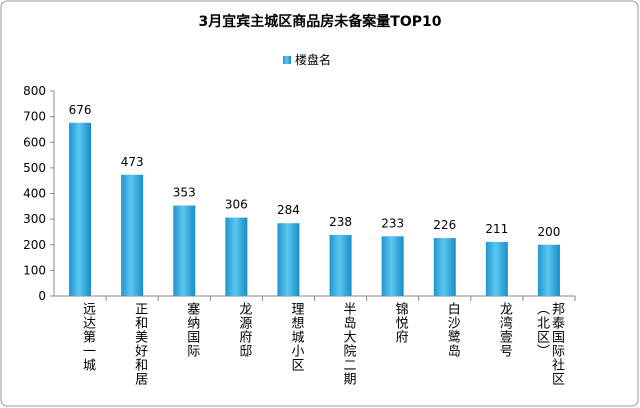 The height and width of the screenshot is (408, 640). What do you see at coordinates (392, 223) in the screenshot?
I see `data-label: 233` at bounding box center [392, 223].